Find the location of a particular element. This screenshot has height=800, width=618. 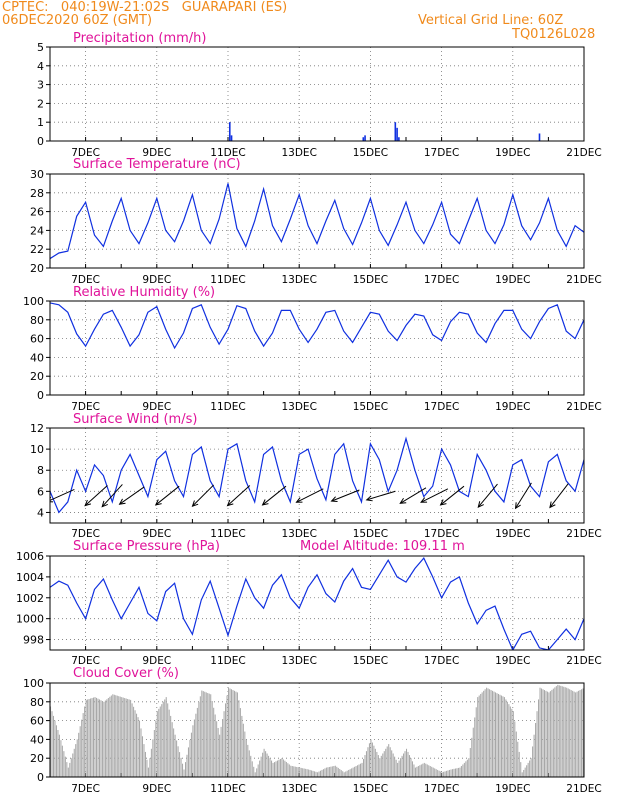

plot-frame is located at coordinates (317, 221).